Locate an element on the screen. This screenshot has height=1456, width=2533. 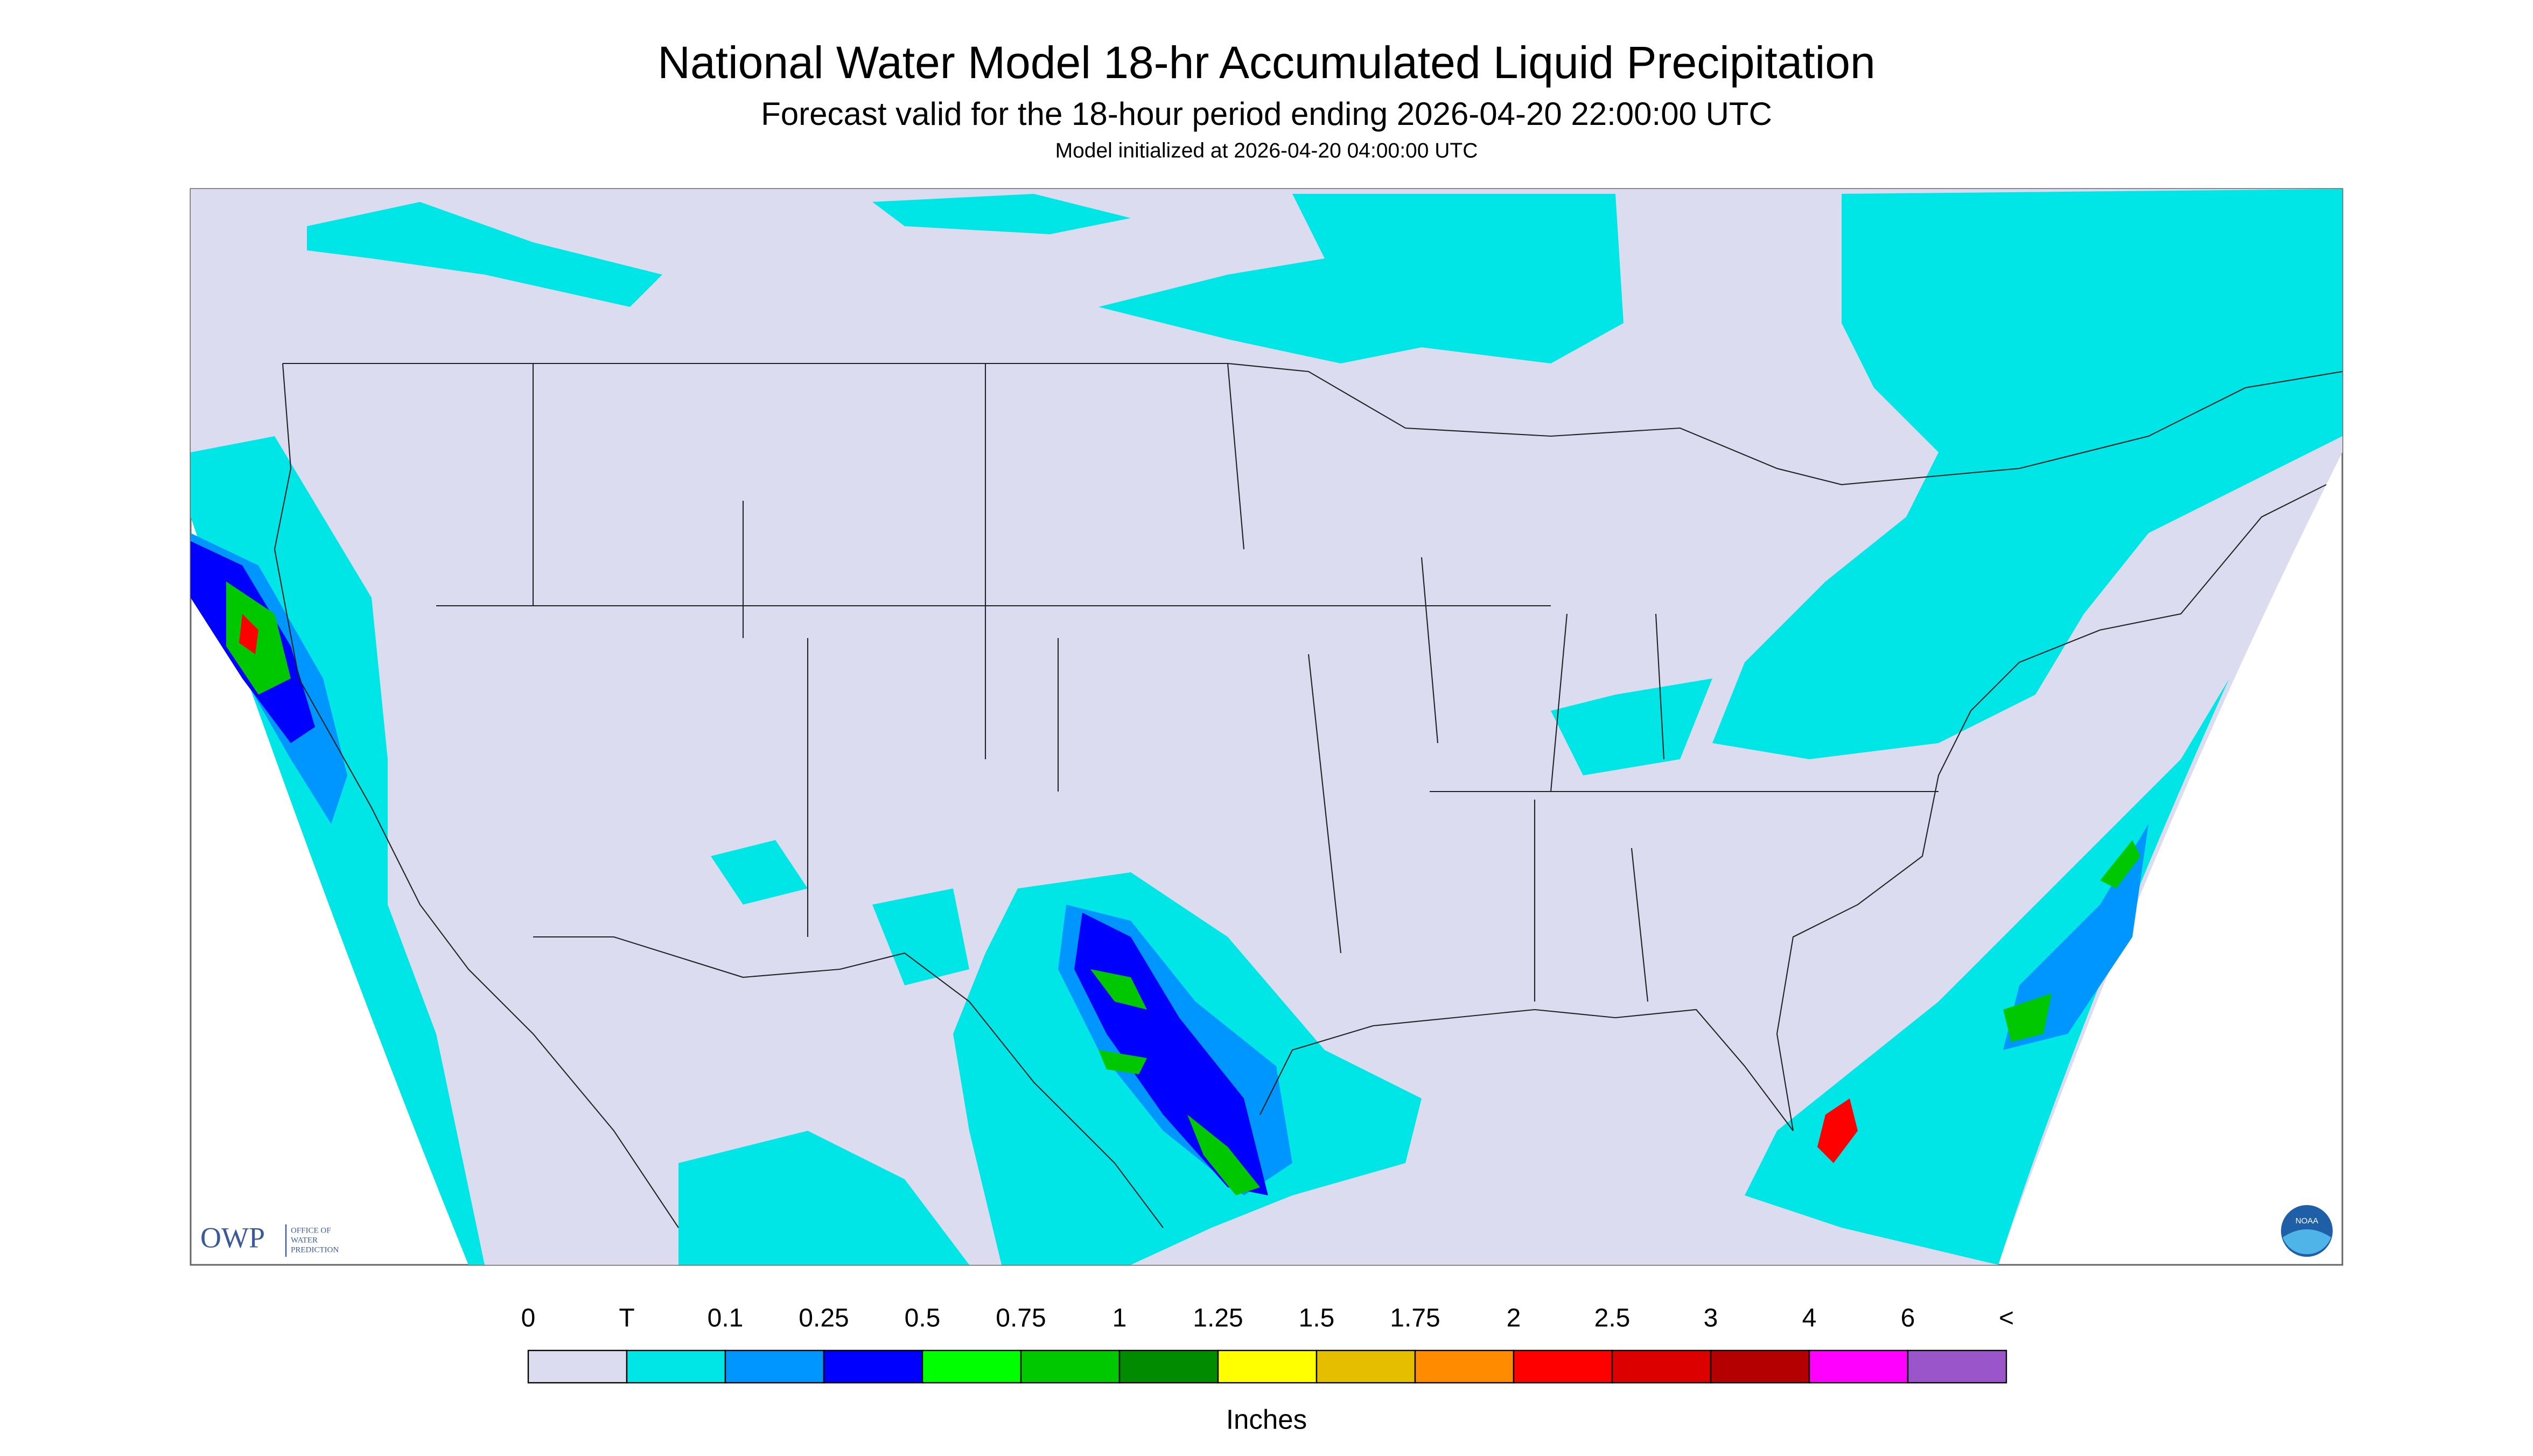
legend-label: 1.25 is located at coordinates (1218, 1318).